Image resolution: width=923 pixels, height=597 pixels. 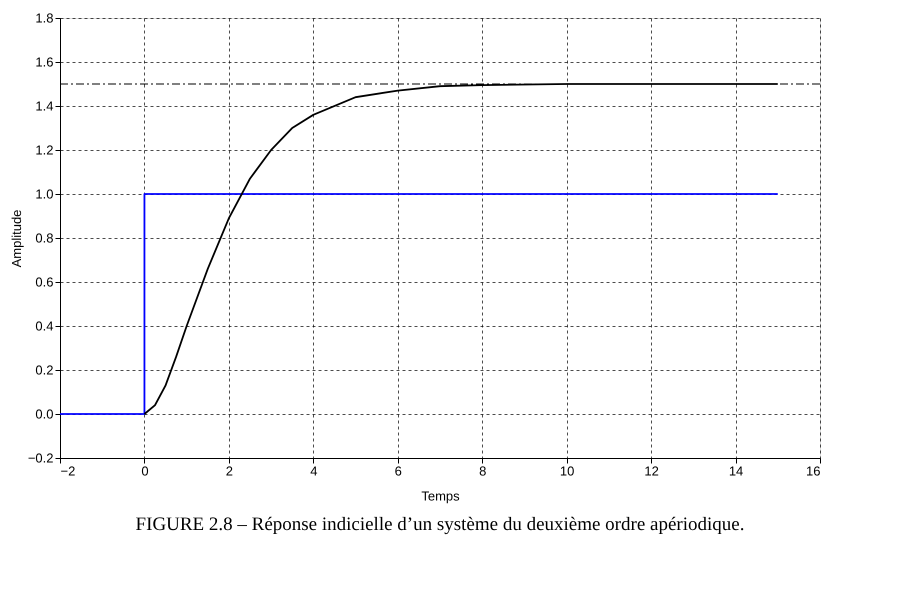 I want to click on y-tick-label: 0.2, so click(x=44, y=370).